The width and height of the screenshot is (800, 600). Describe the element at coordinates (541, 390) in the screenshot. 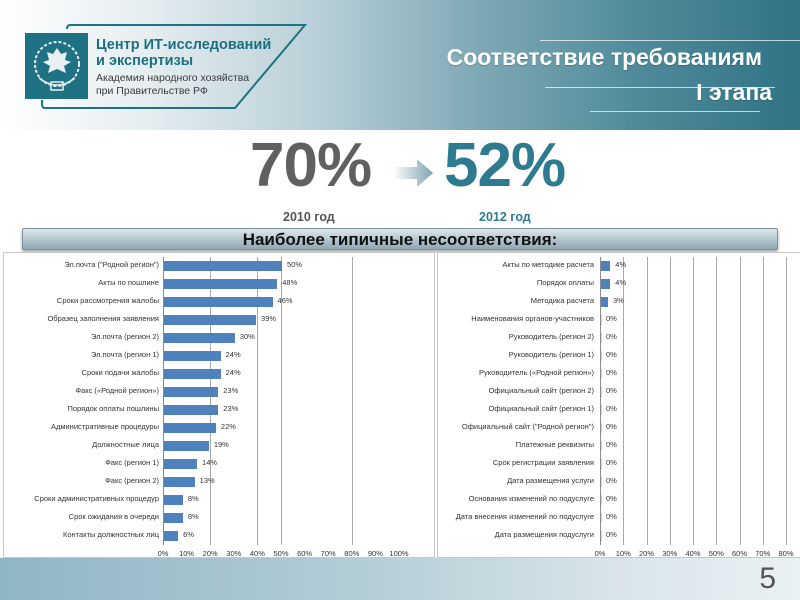

I see `category-label: Официальный сайт (регион 2)` at that location.